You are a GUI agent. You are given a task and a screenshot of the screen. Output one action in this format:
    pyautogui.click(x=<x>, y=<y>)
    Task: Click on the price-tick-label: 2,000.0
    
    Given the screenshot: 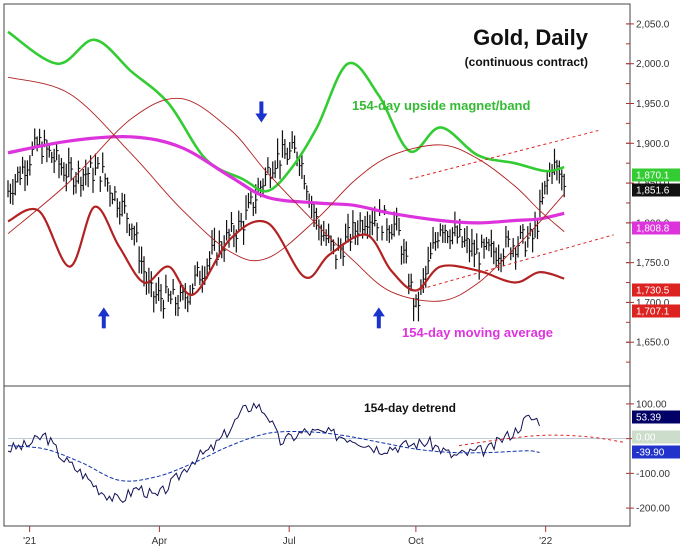 What is the action you would take?
    pyautogui.click(x=653, y=64)
    